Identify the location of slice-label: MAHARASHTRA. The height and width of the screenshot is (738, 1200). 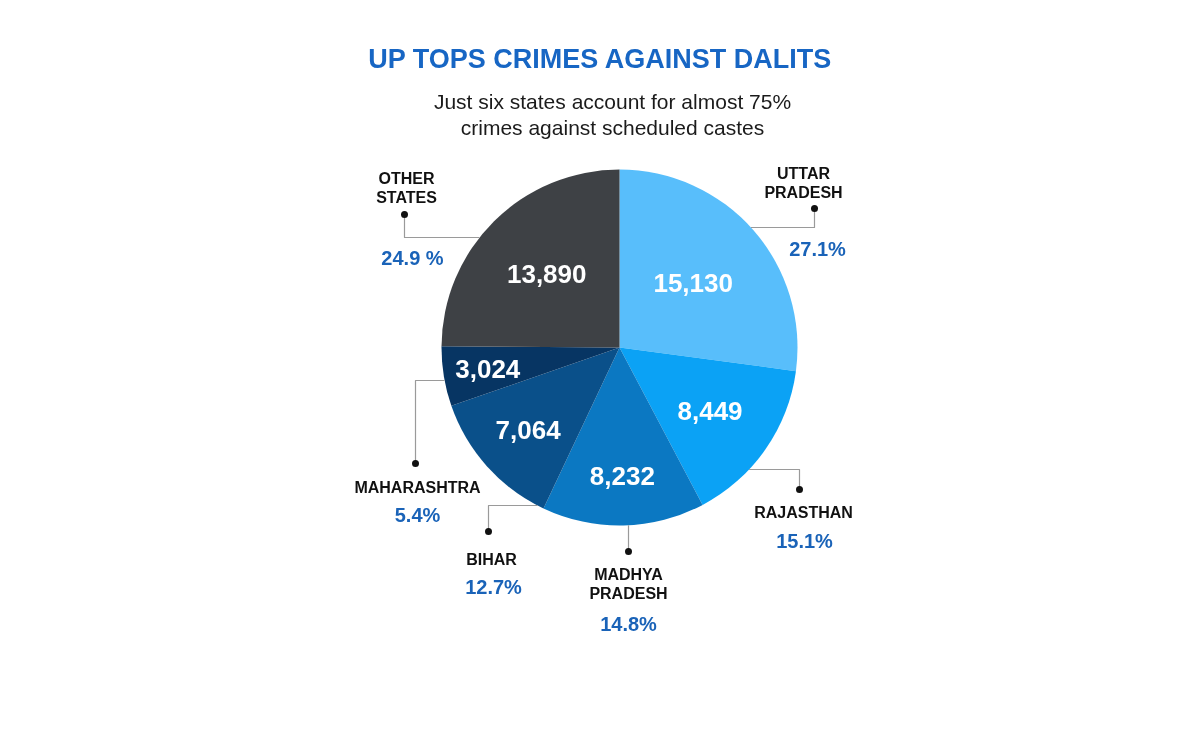
(418, 487).